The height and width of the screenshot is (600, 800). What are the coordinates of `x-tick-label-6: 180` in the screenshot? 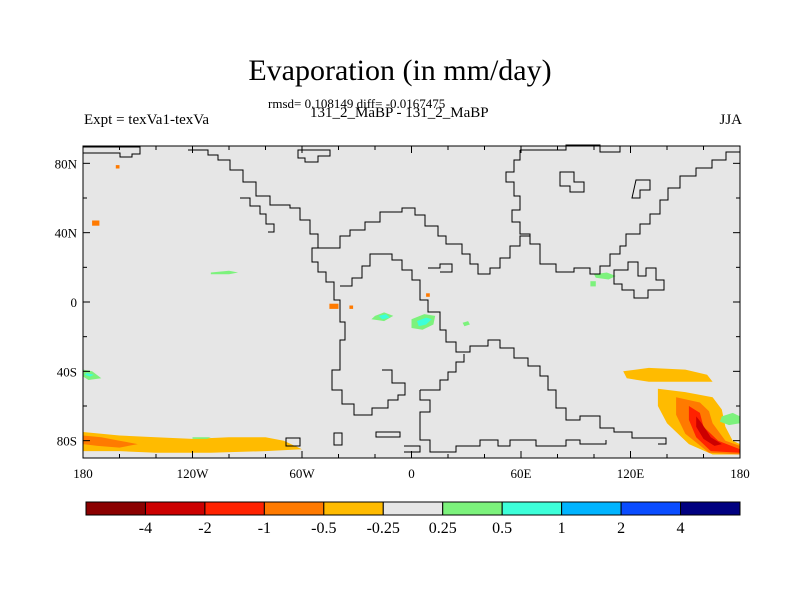 It's located at (740, 473).